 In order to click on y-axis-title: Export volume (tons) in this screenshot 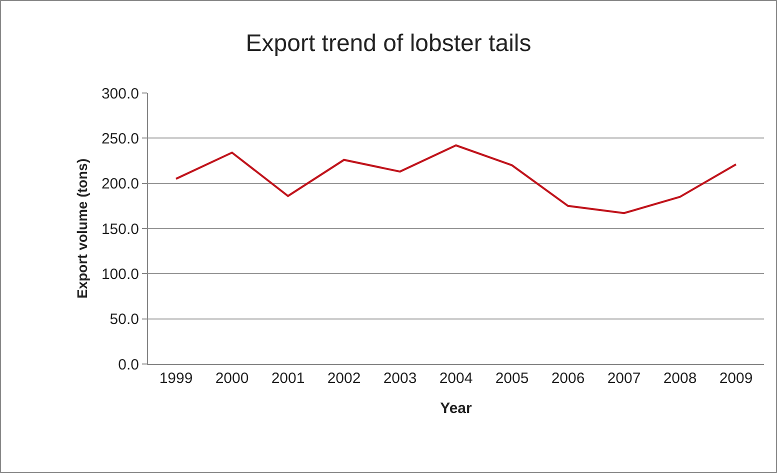, I will do `click(82, 228)`.